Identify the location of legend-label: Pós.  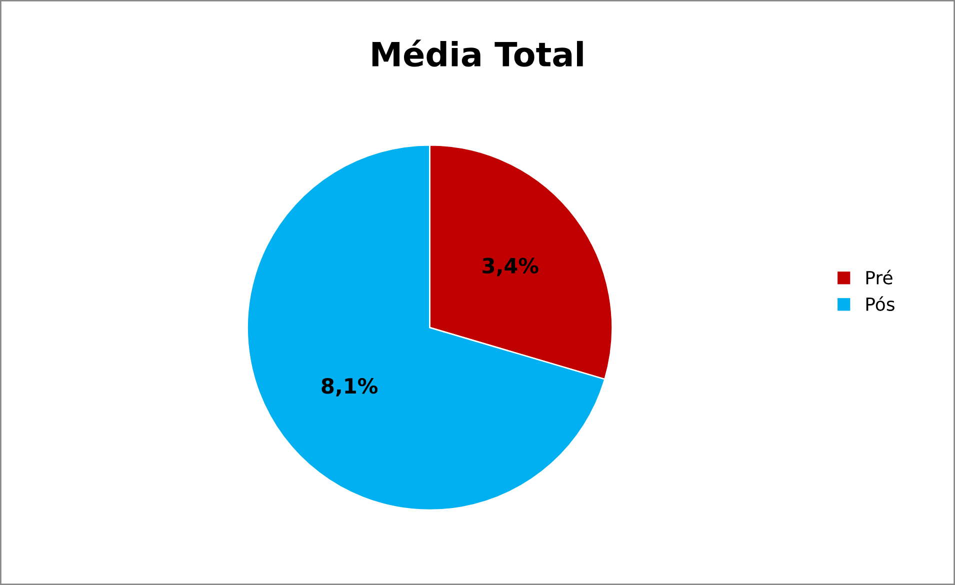
(880, 303).